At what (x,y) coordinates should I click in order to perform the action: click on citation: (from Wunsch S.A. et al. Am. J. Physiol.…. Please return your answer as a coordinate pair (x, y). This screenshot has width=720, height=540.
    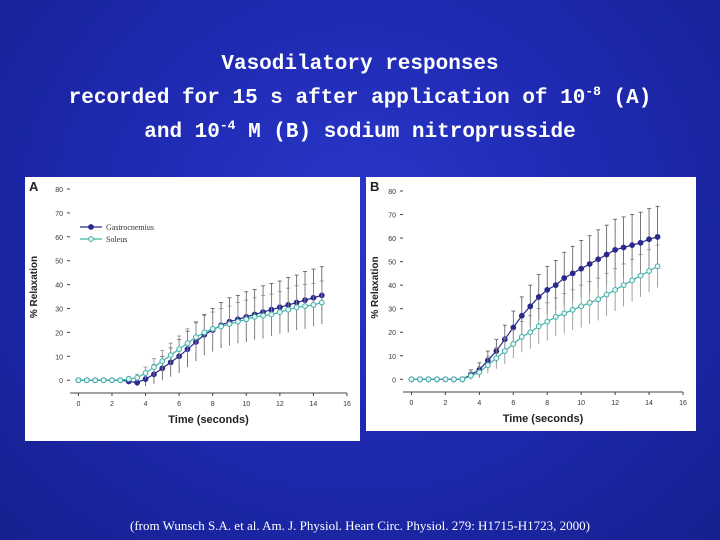
    Looking at the image, I should click on (360, 525).